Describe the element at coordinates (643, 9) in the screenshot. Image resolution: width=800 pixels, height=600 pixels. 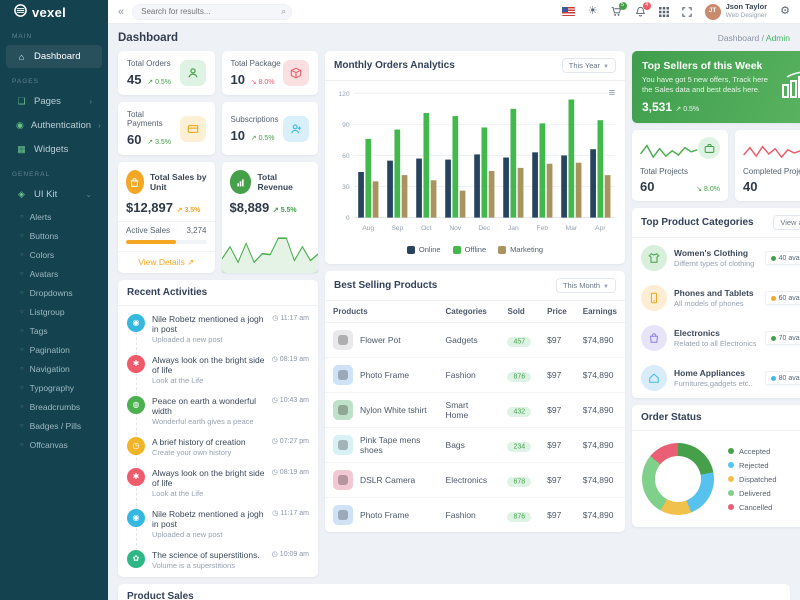
I see `notifications-bell-icon: 4` at that location.